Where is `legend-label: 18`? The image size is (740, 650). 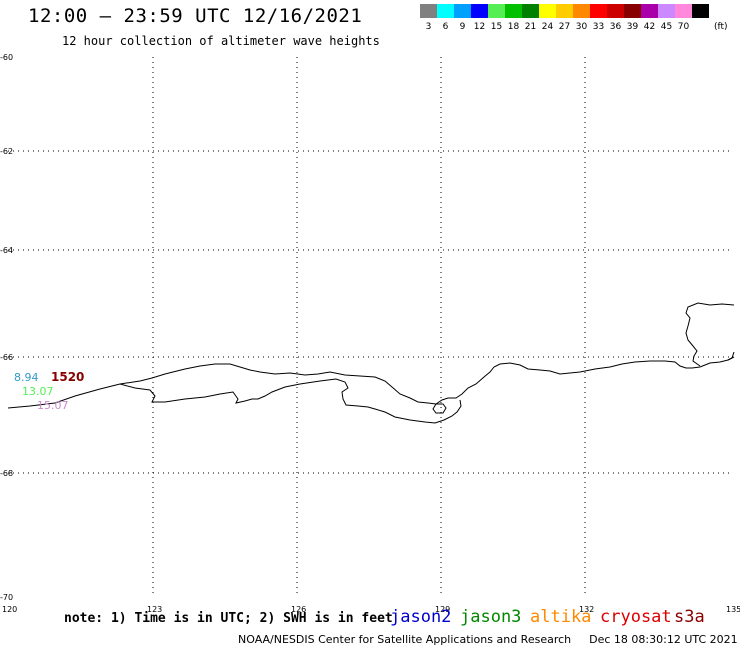 legend-label: 18 is located at coordinates (513, 27).